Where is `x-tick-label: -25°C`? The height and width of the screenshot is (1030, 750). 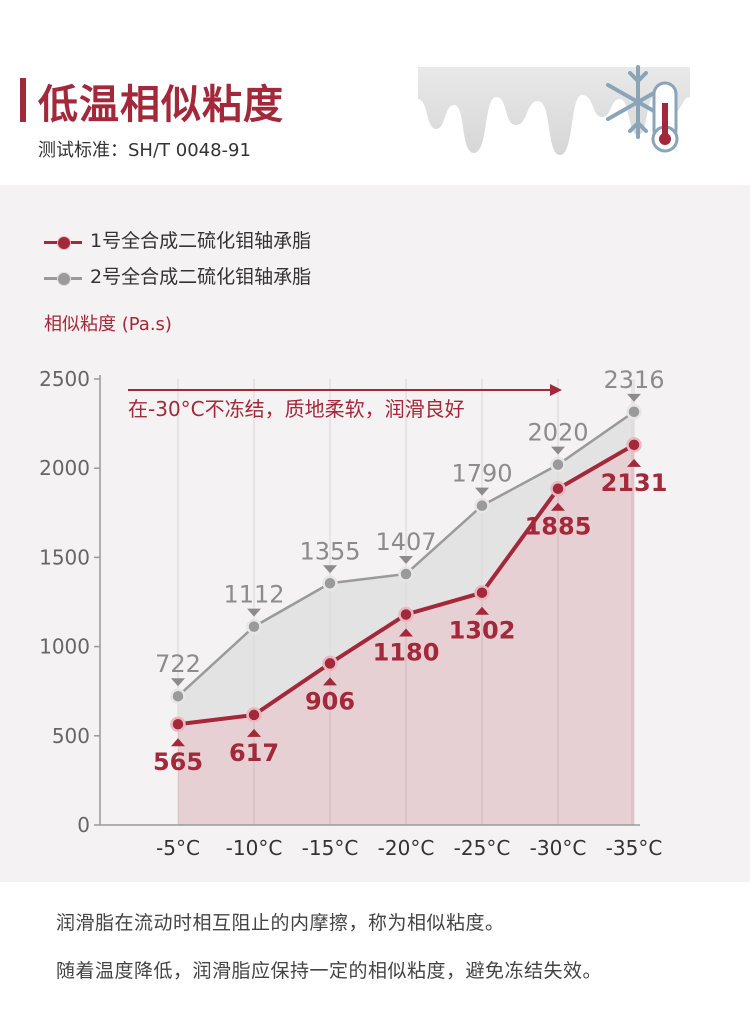 x-tick-label: -25°C is located at coordinates (482, 848).